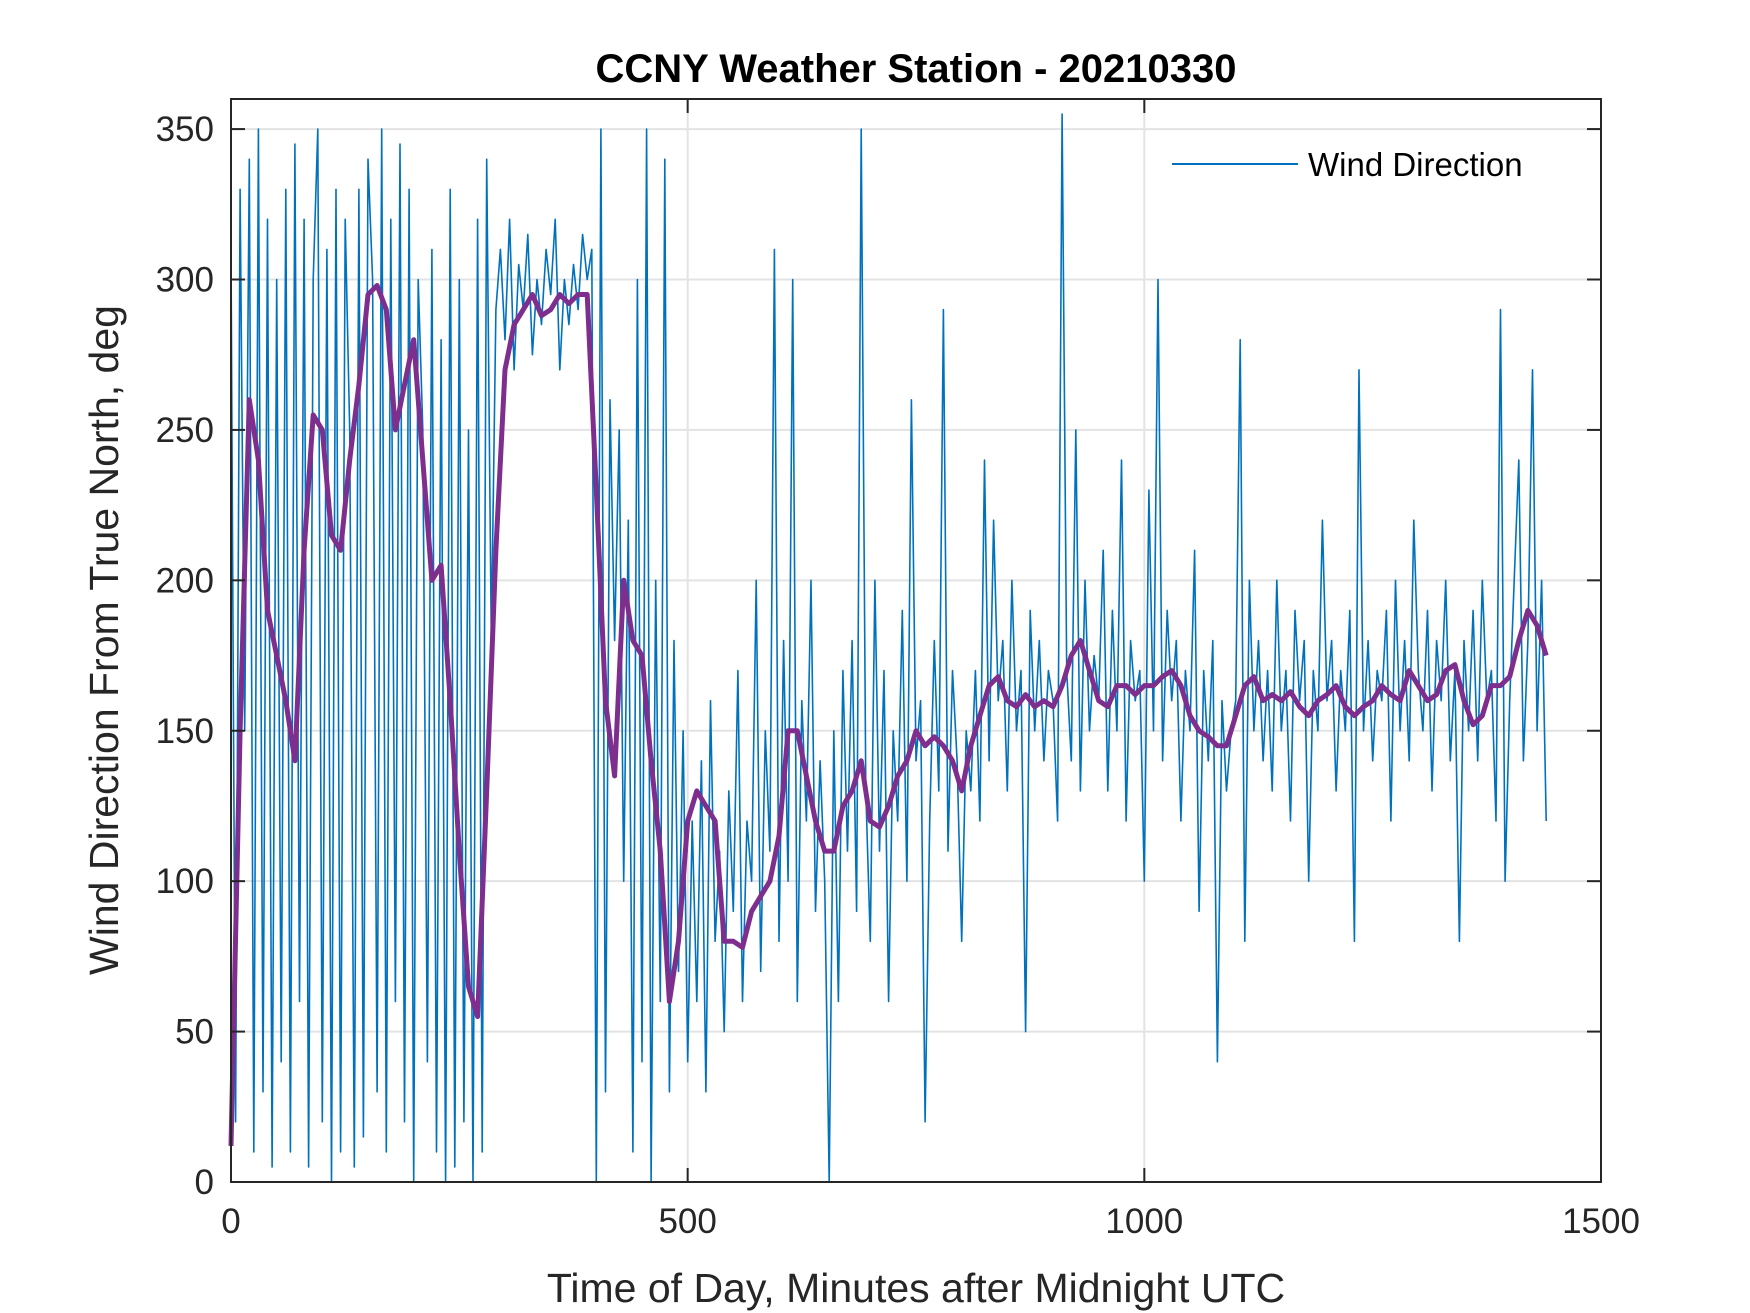  What do you see at coordinates (1144, 1221) in the screenshot?
I see `x-tick-label: 1000` at bounding box center [1144, 1221].